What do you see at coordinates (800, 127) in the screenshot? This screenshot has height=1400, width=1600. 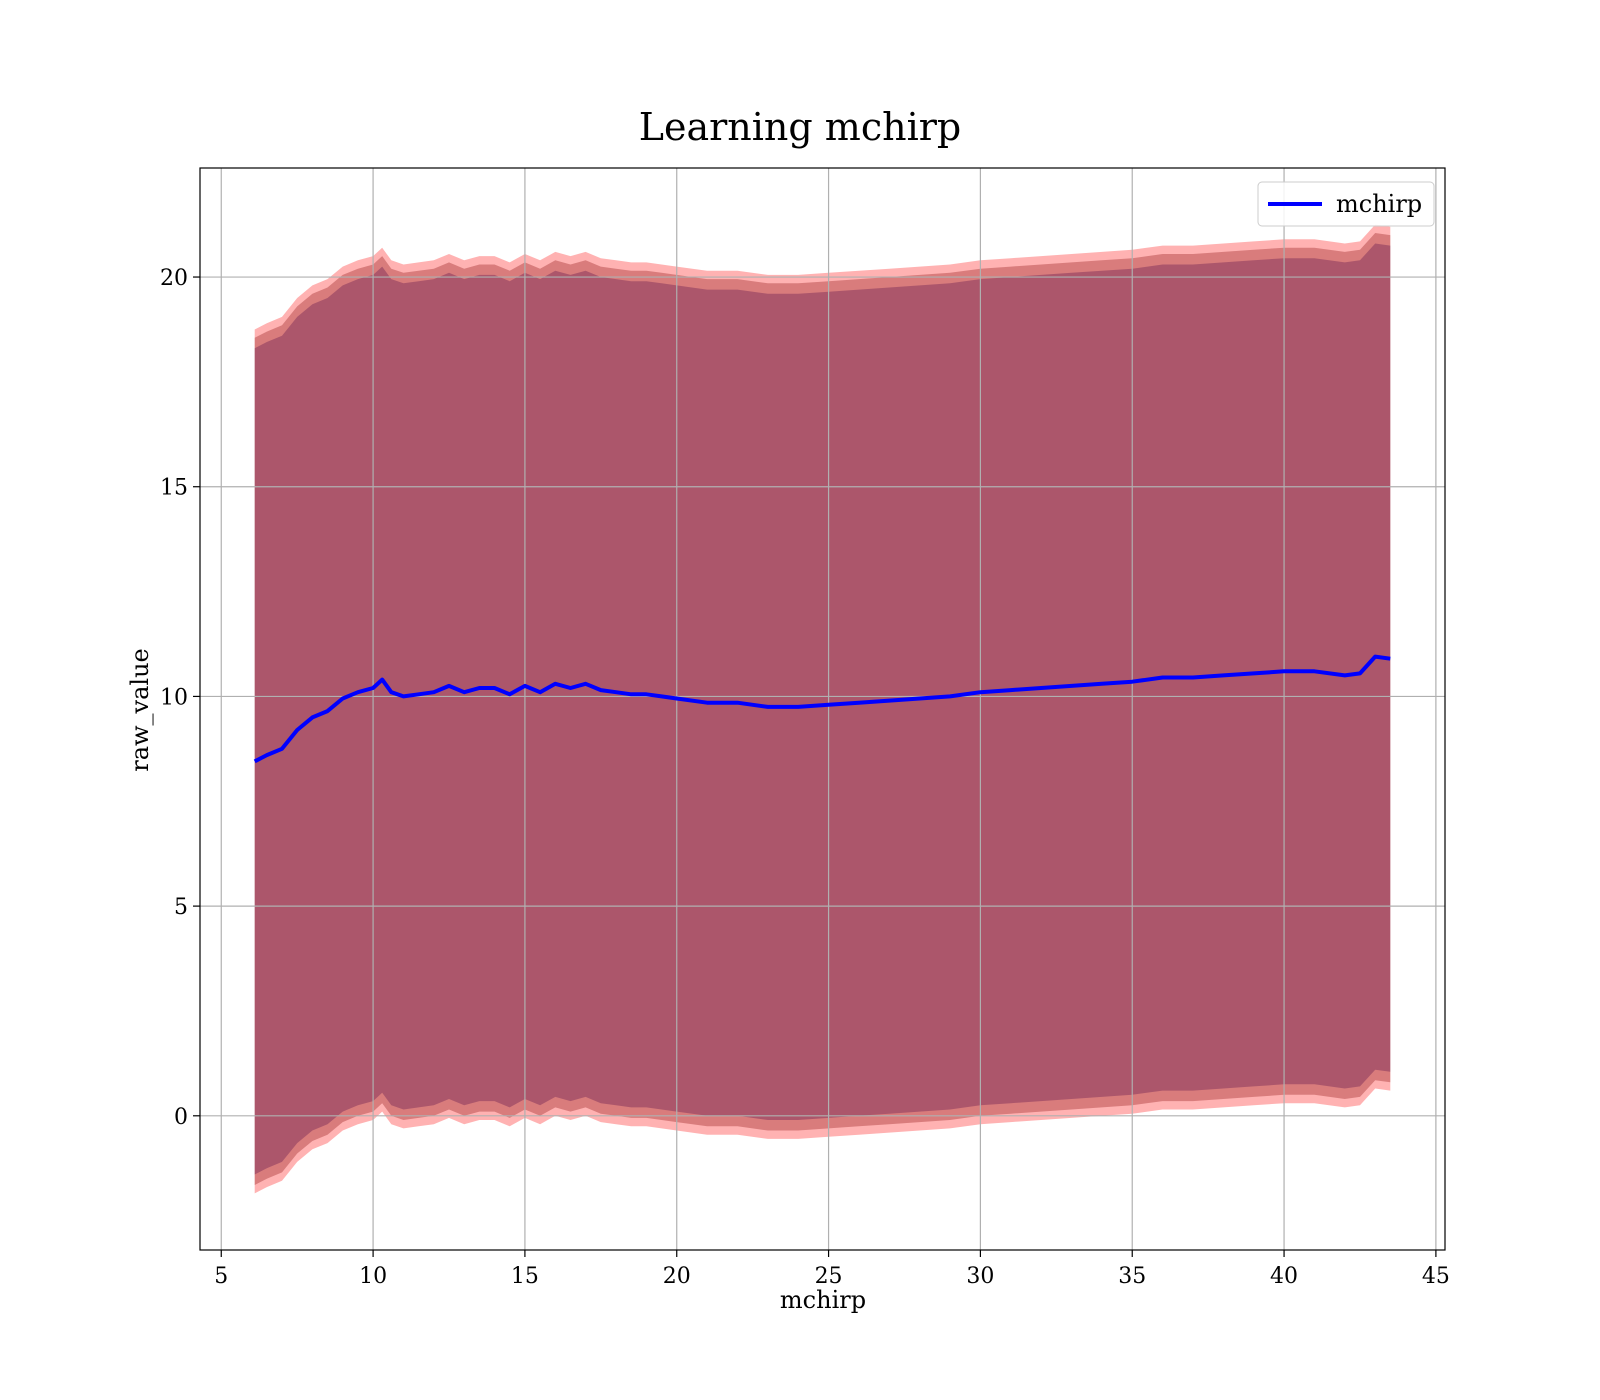 I see `chart-title: Learning mchirp` at bounding box center [800, 127].